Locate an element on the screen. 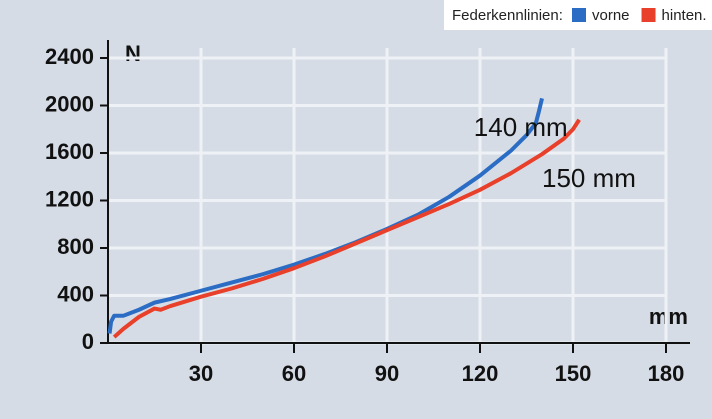 The image size is (712, 419). y-axis-label: N is located at coordinates (133, 53).